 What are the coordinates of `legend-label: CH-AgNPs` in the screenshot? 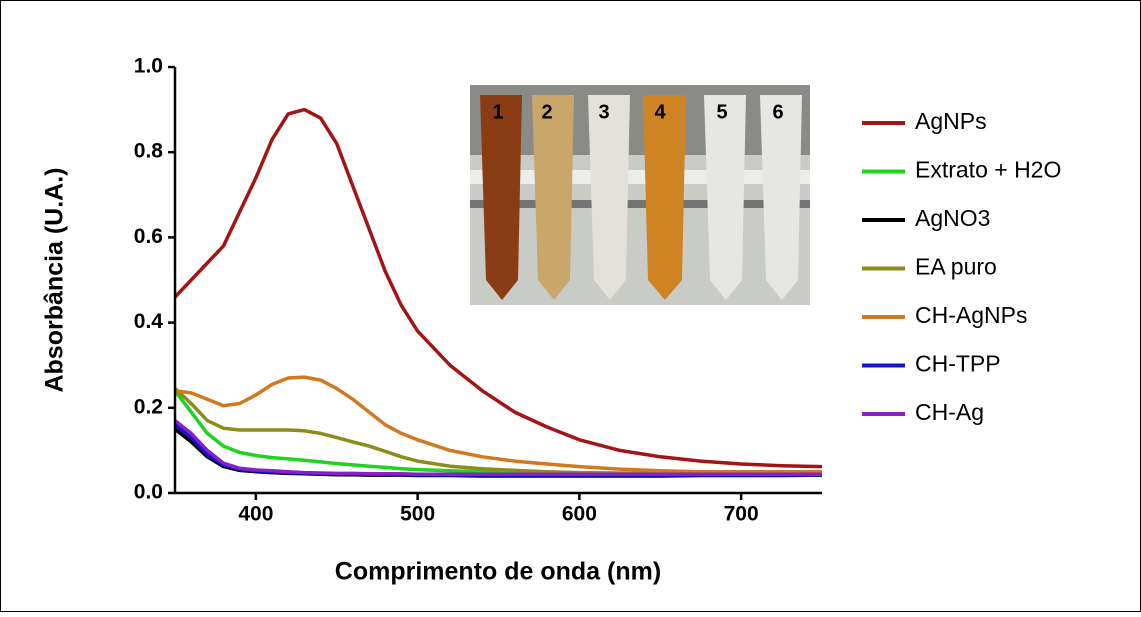 It's located at (971, 315).